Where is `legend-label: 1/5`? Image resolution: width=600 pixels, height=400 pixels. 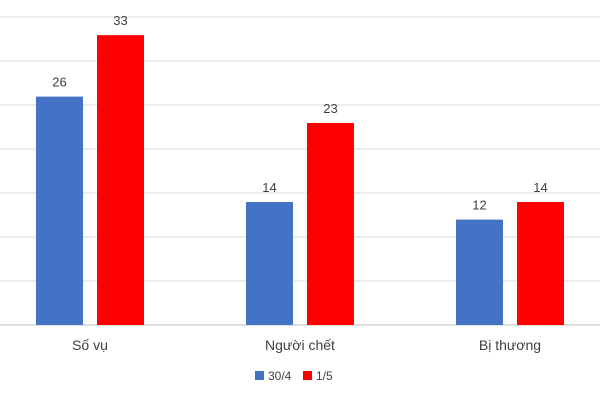 legend-label: 1/5 is located at coordinates (324, 376).